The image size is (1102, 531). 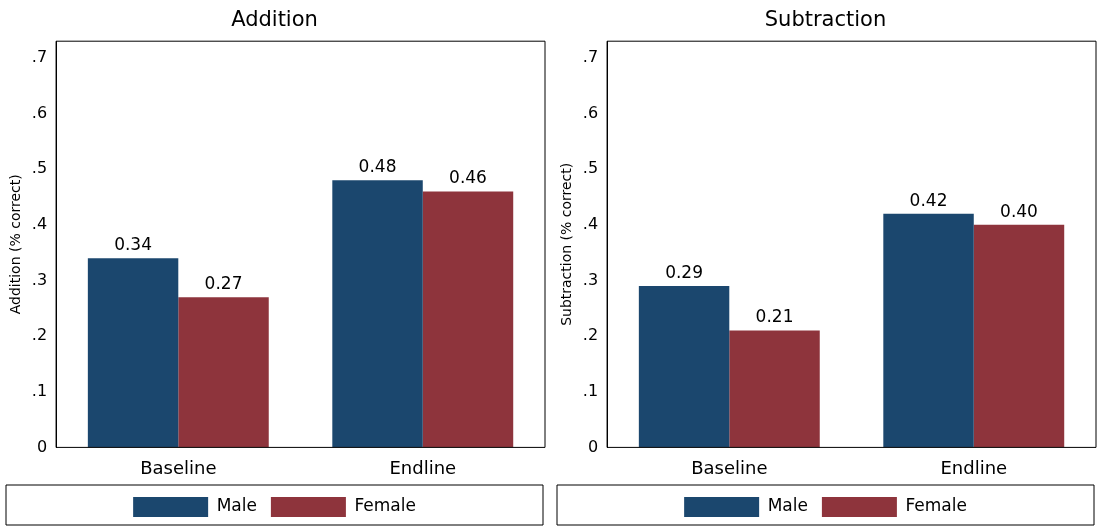 What do you see at coordinates (774, 316) in the screenshot?
I see `data-label: 0.21` at bounding box center [774, 316].